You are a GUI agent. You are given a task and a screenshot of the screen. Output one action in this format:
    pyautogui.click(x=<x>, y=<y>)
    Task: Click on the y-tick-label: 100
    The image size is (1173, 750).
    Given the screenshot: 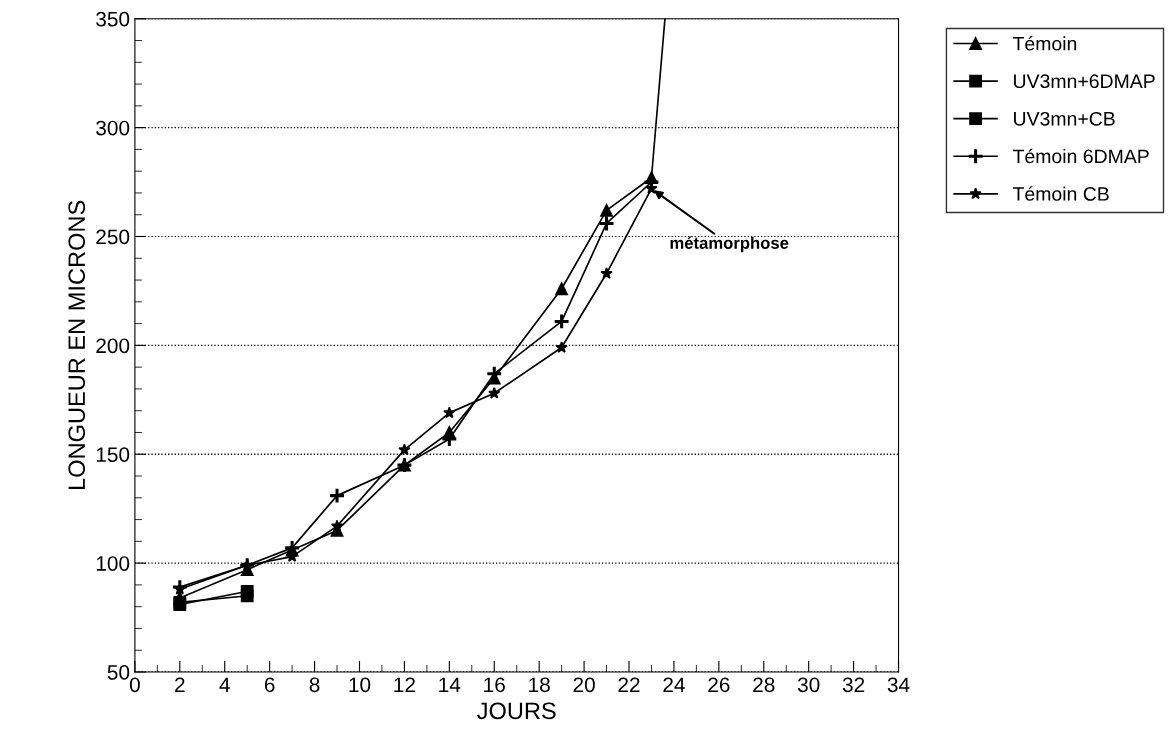 What is the action you would take?
    pyautogui.click(x=113, y=563)
    